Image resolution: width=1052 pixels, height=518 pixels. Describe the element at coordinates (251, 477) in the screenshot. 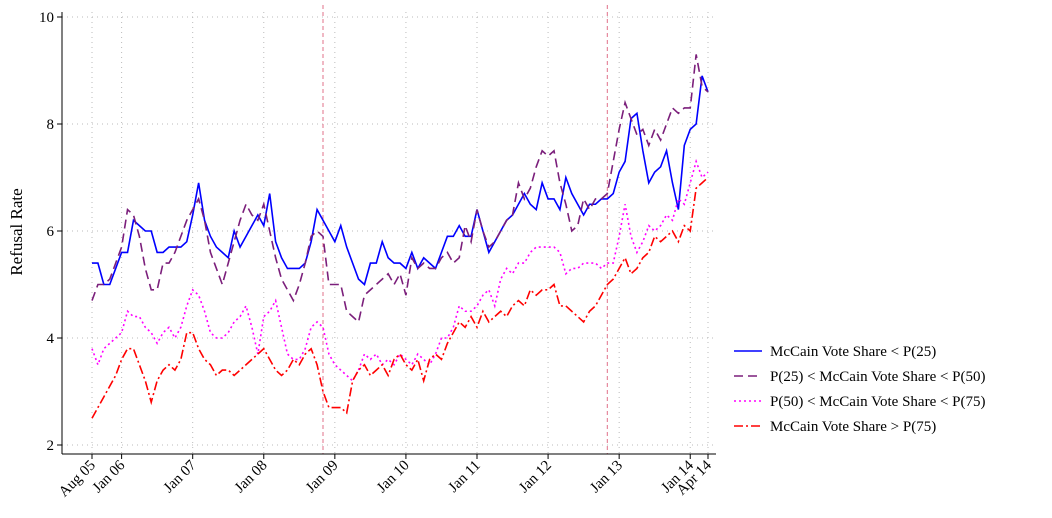

I see `x-tick-label: Jan 08` at that location.